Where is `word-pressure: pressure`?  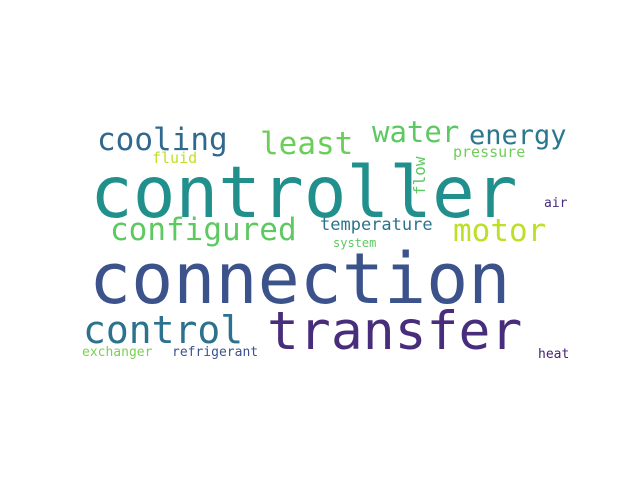 word-pressure: pressure is located at coordinates (489, 152).